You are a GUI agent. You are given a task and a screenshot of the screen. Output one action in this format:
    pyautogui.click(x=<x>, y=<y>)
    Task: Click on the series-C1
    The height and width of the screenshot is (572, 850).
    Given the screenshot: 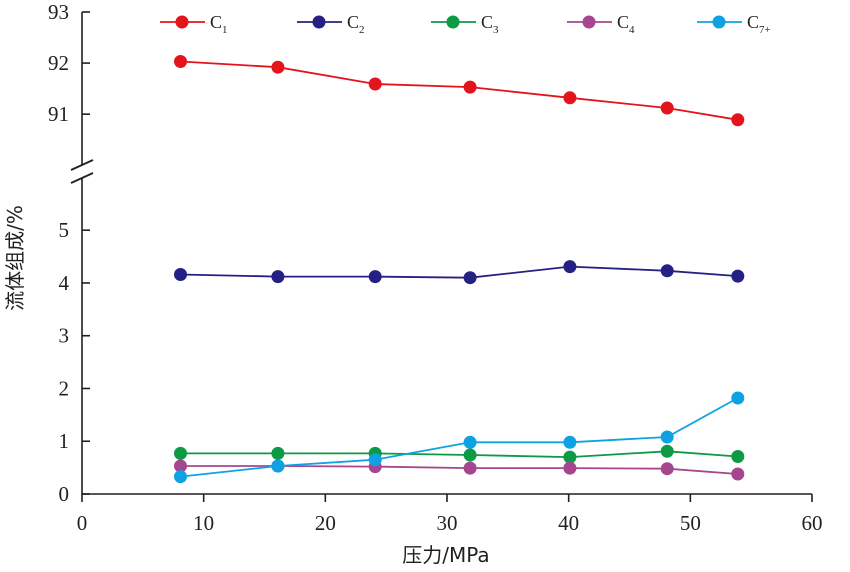 What is the action you would take?
    pyautogui.click(x=459, y=91)
    